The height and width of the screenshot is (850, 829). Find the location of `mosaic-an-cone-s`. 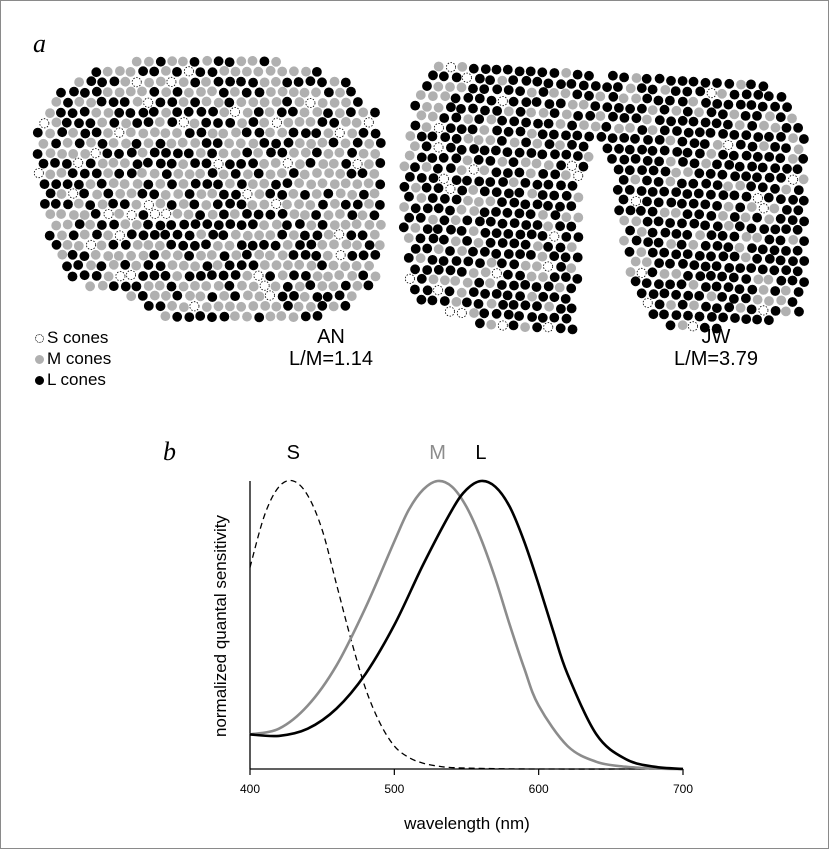

mosaic-an-cone-s is located at coordinates (183, 122).